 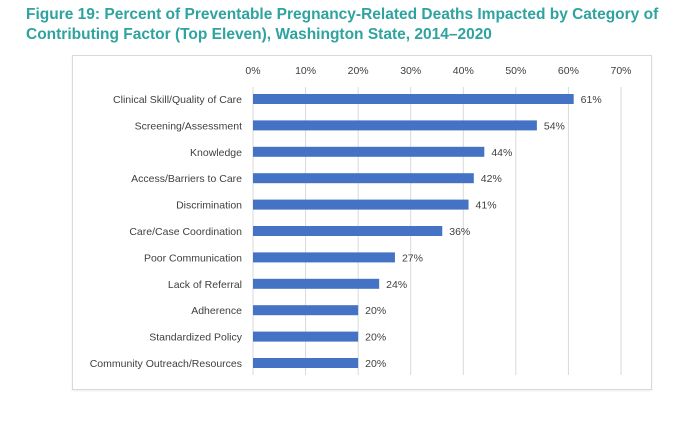 I want to click on category-label: Care/Case Coordination, so click(x=185, y=232).